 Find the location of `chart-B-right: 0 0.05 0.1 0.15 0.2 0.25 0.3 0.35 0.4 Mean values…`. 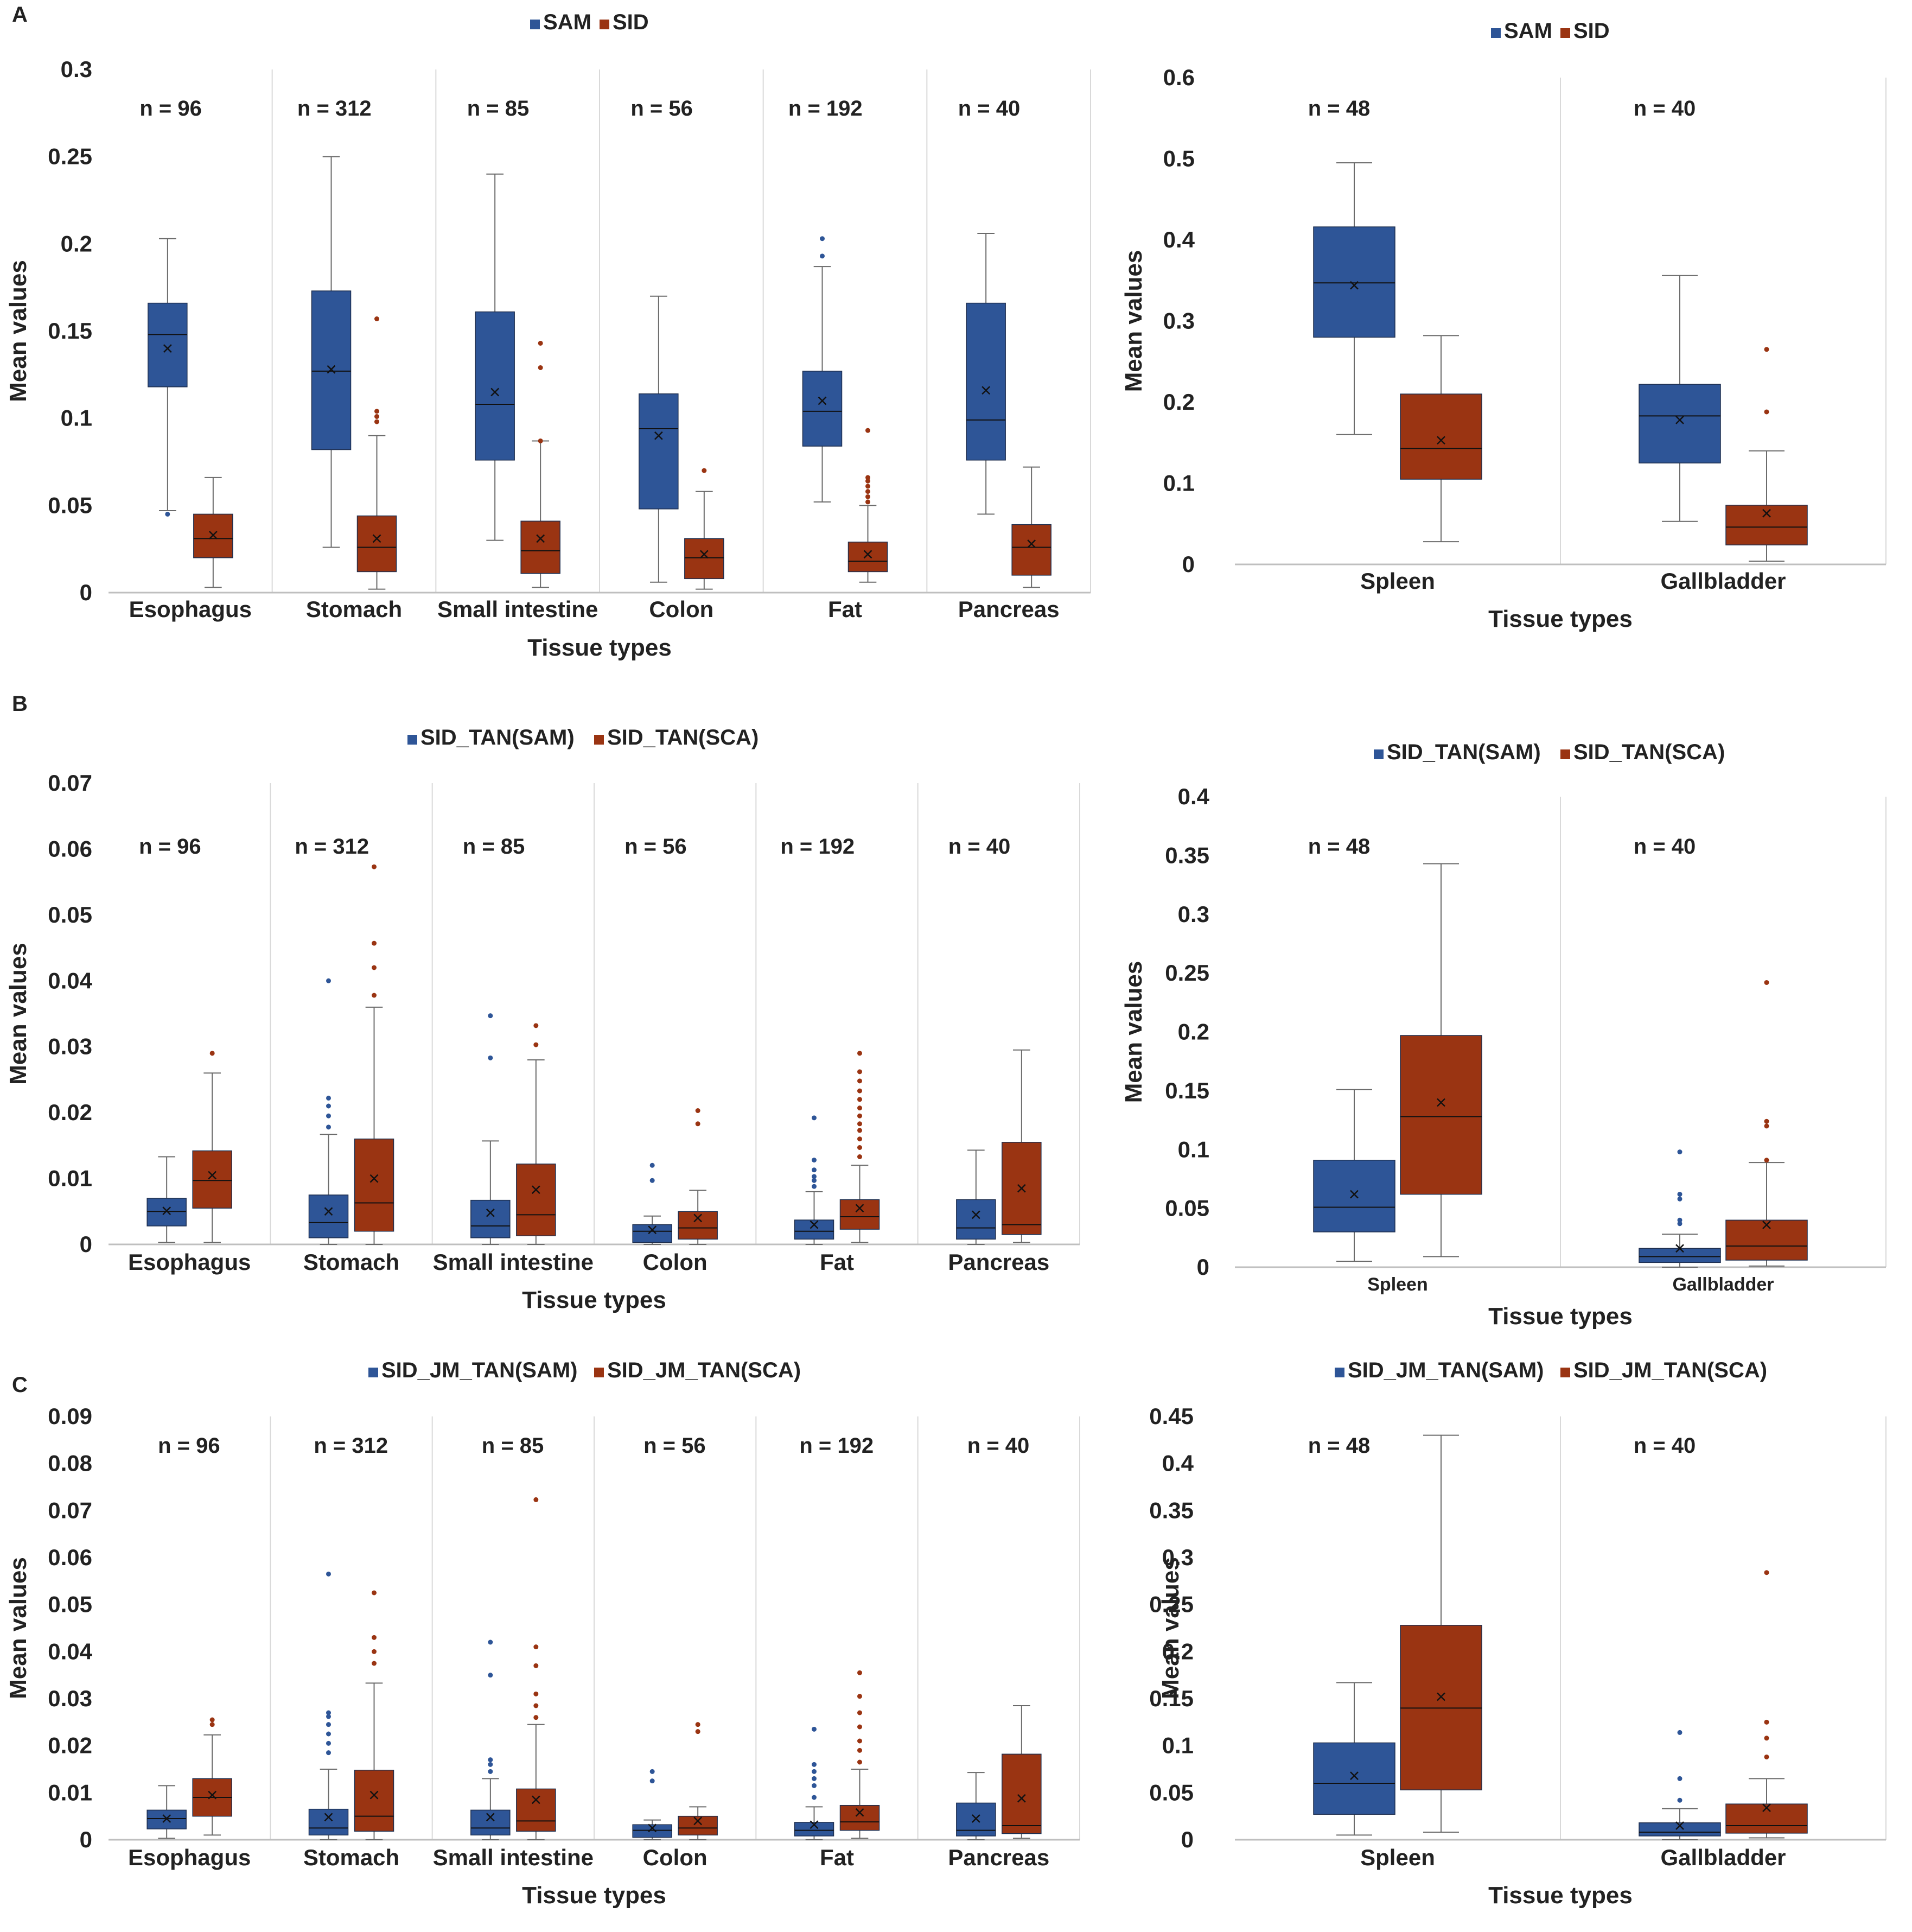

chart-B-right: 0 0.05 0.1 0.15 0.2 0.25 0.3 0.35 0.4 Mean values… is located at coordinates (1503, 1035).